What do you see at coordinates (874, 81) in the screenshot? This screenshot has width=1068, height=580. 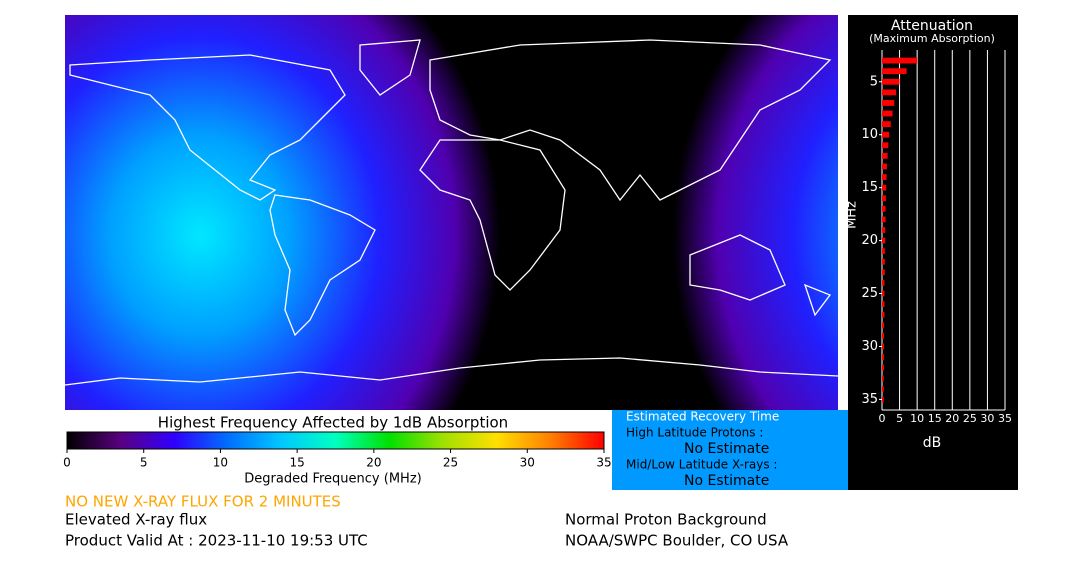 I see `y-tick-label: 5` at bounding box center [874, 81].